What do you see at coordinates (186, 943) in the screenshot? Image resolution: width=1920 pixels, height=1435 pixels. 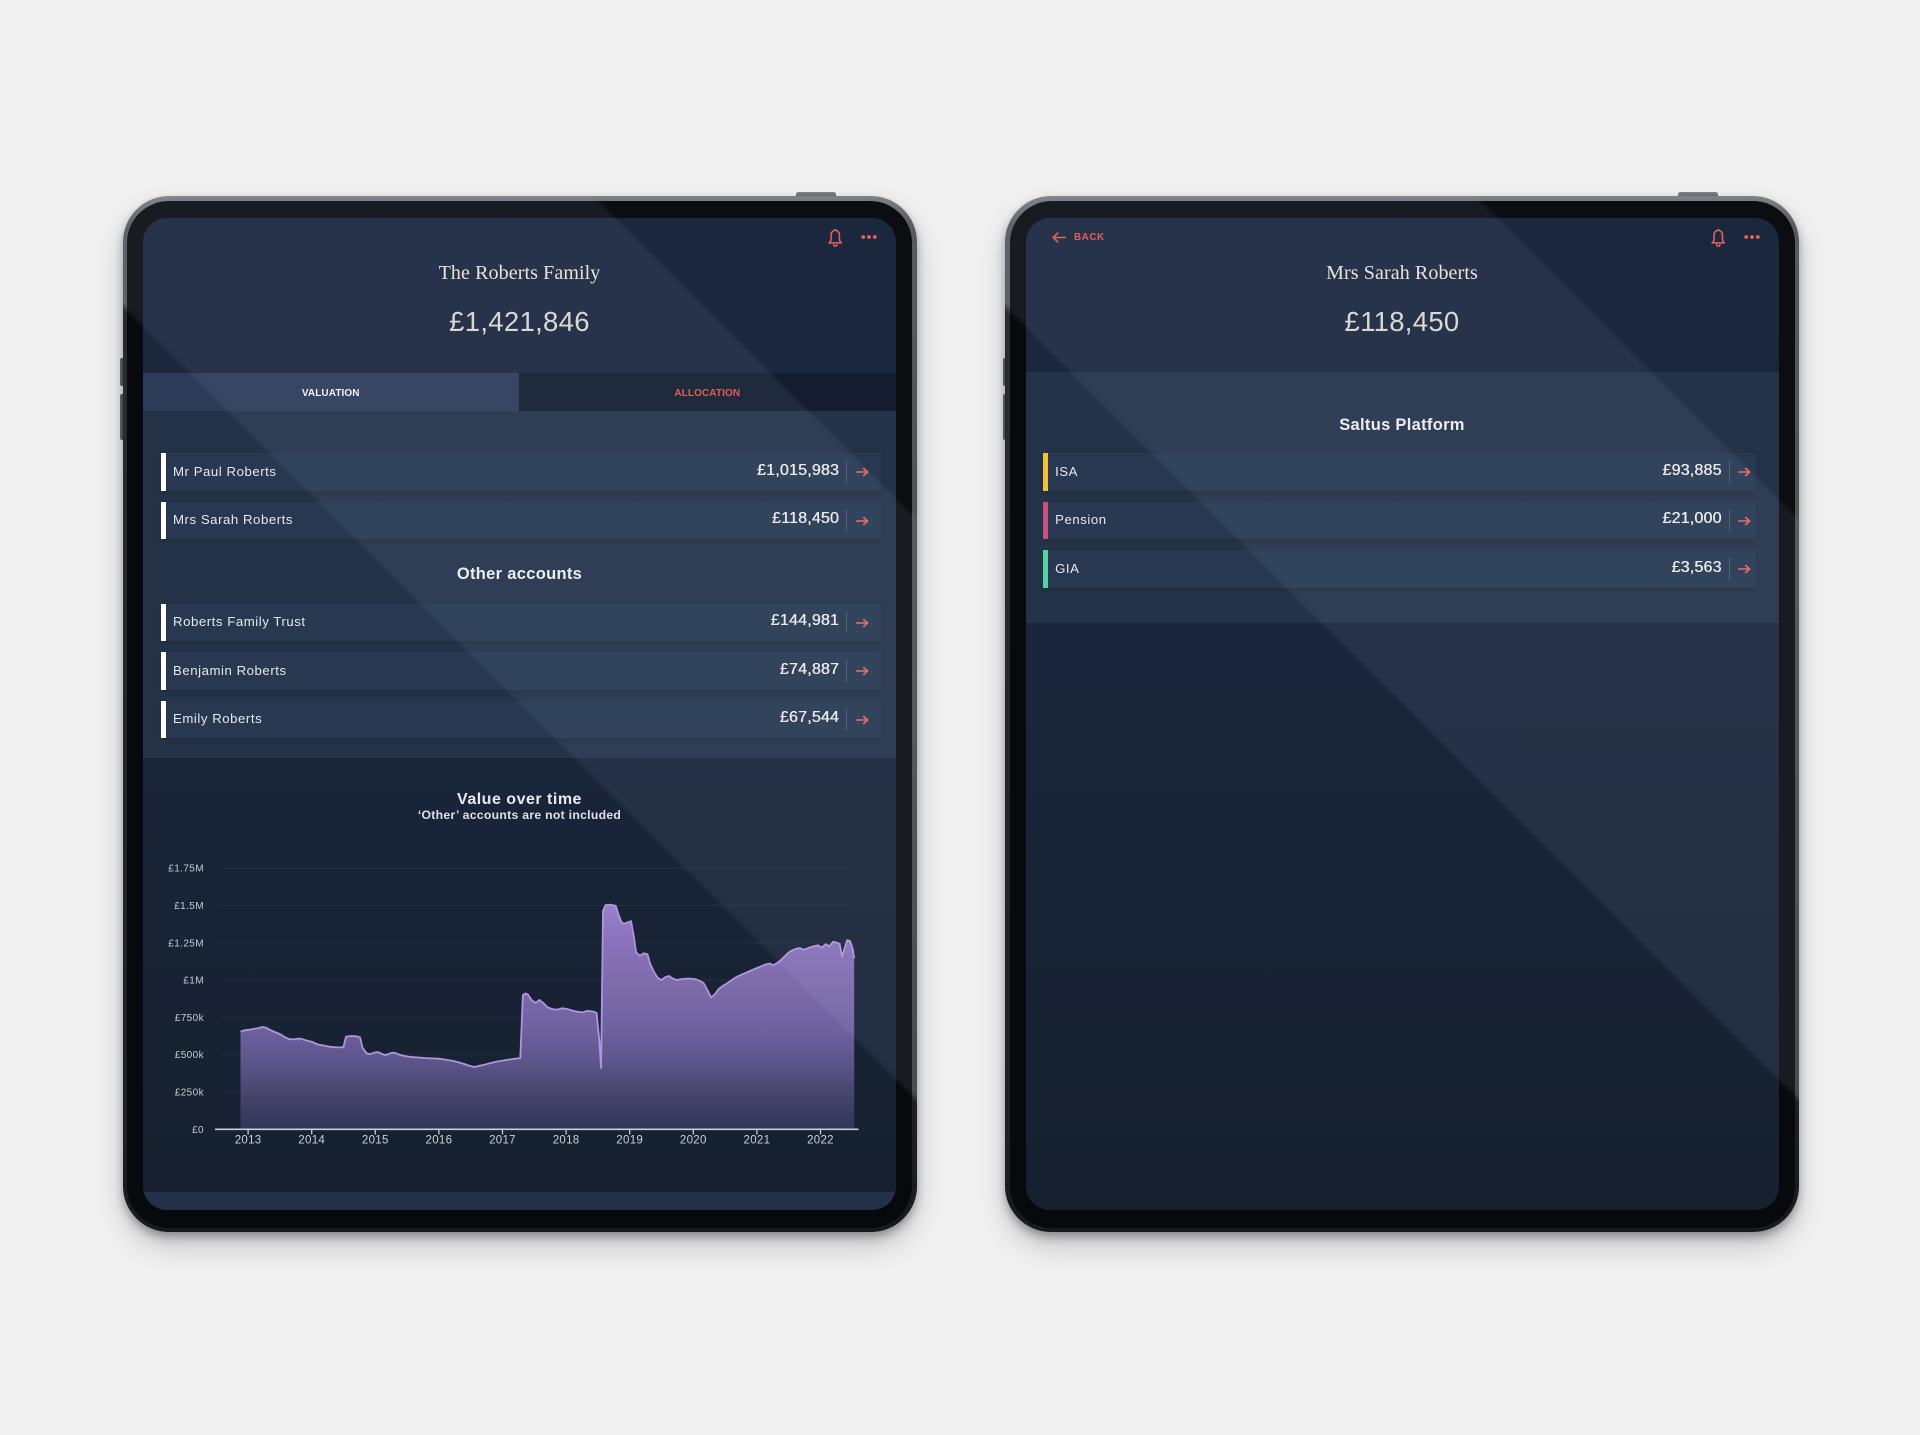 I see `svg-text: £1.25M` at bounding box center [186, 943].